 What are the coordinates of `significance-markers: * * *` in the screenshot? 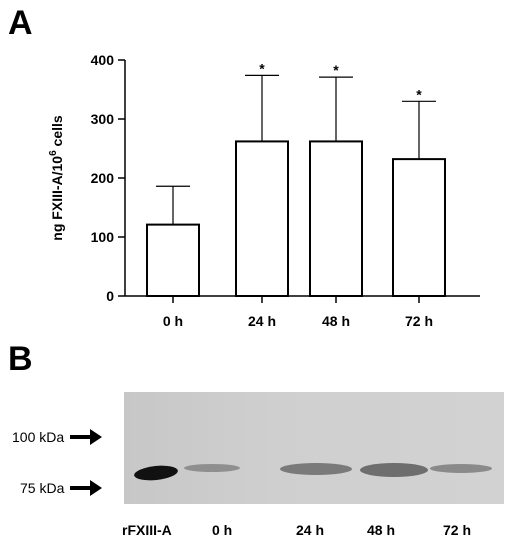 It's located at (340, 81).